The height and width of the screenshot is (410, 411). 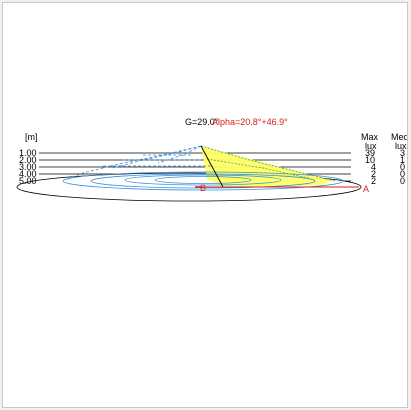 What do you see at coordinates (373, 174) in the screenshot?
I see `max-value-4: 2` at bounding box center [373, 174].